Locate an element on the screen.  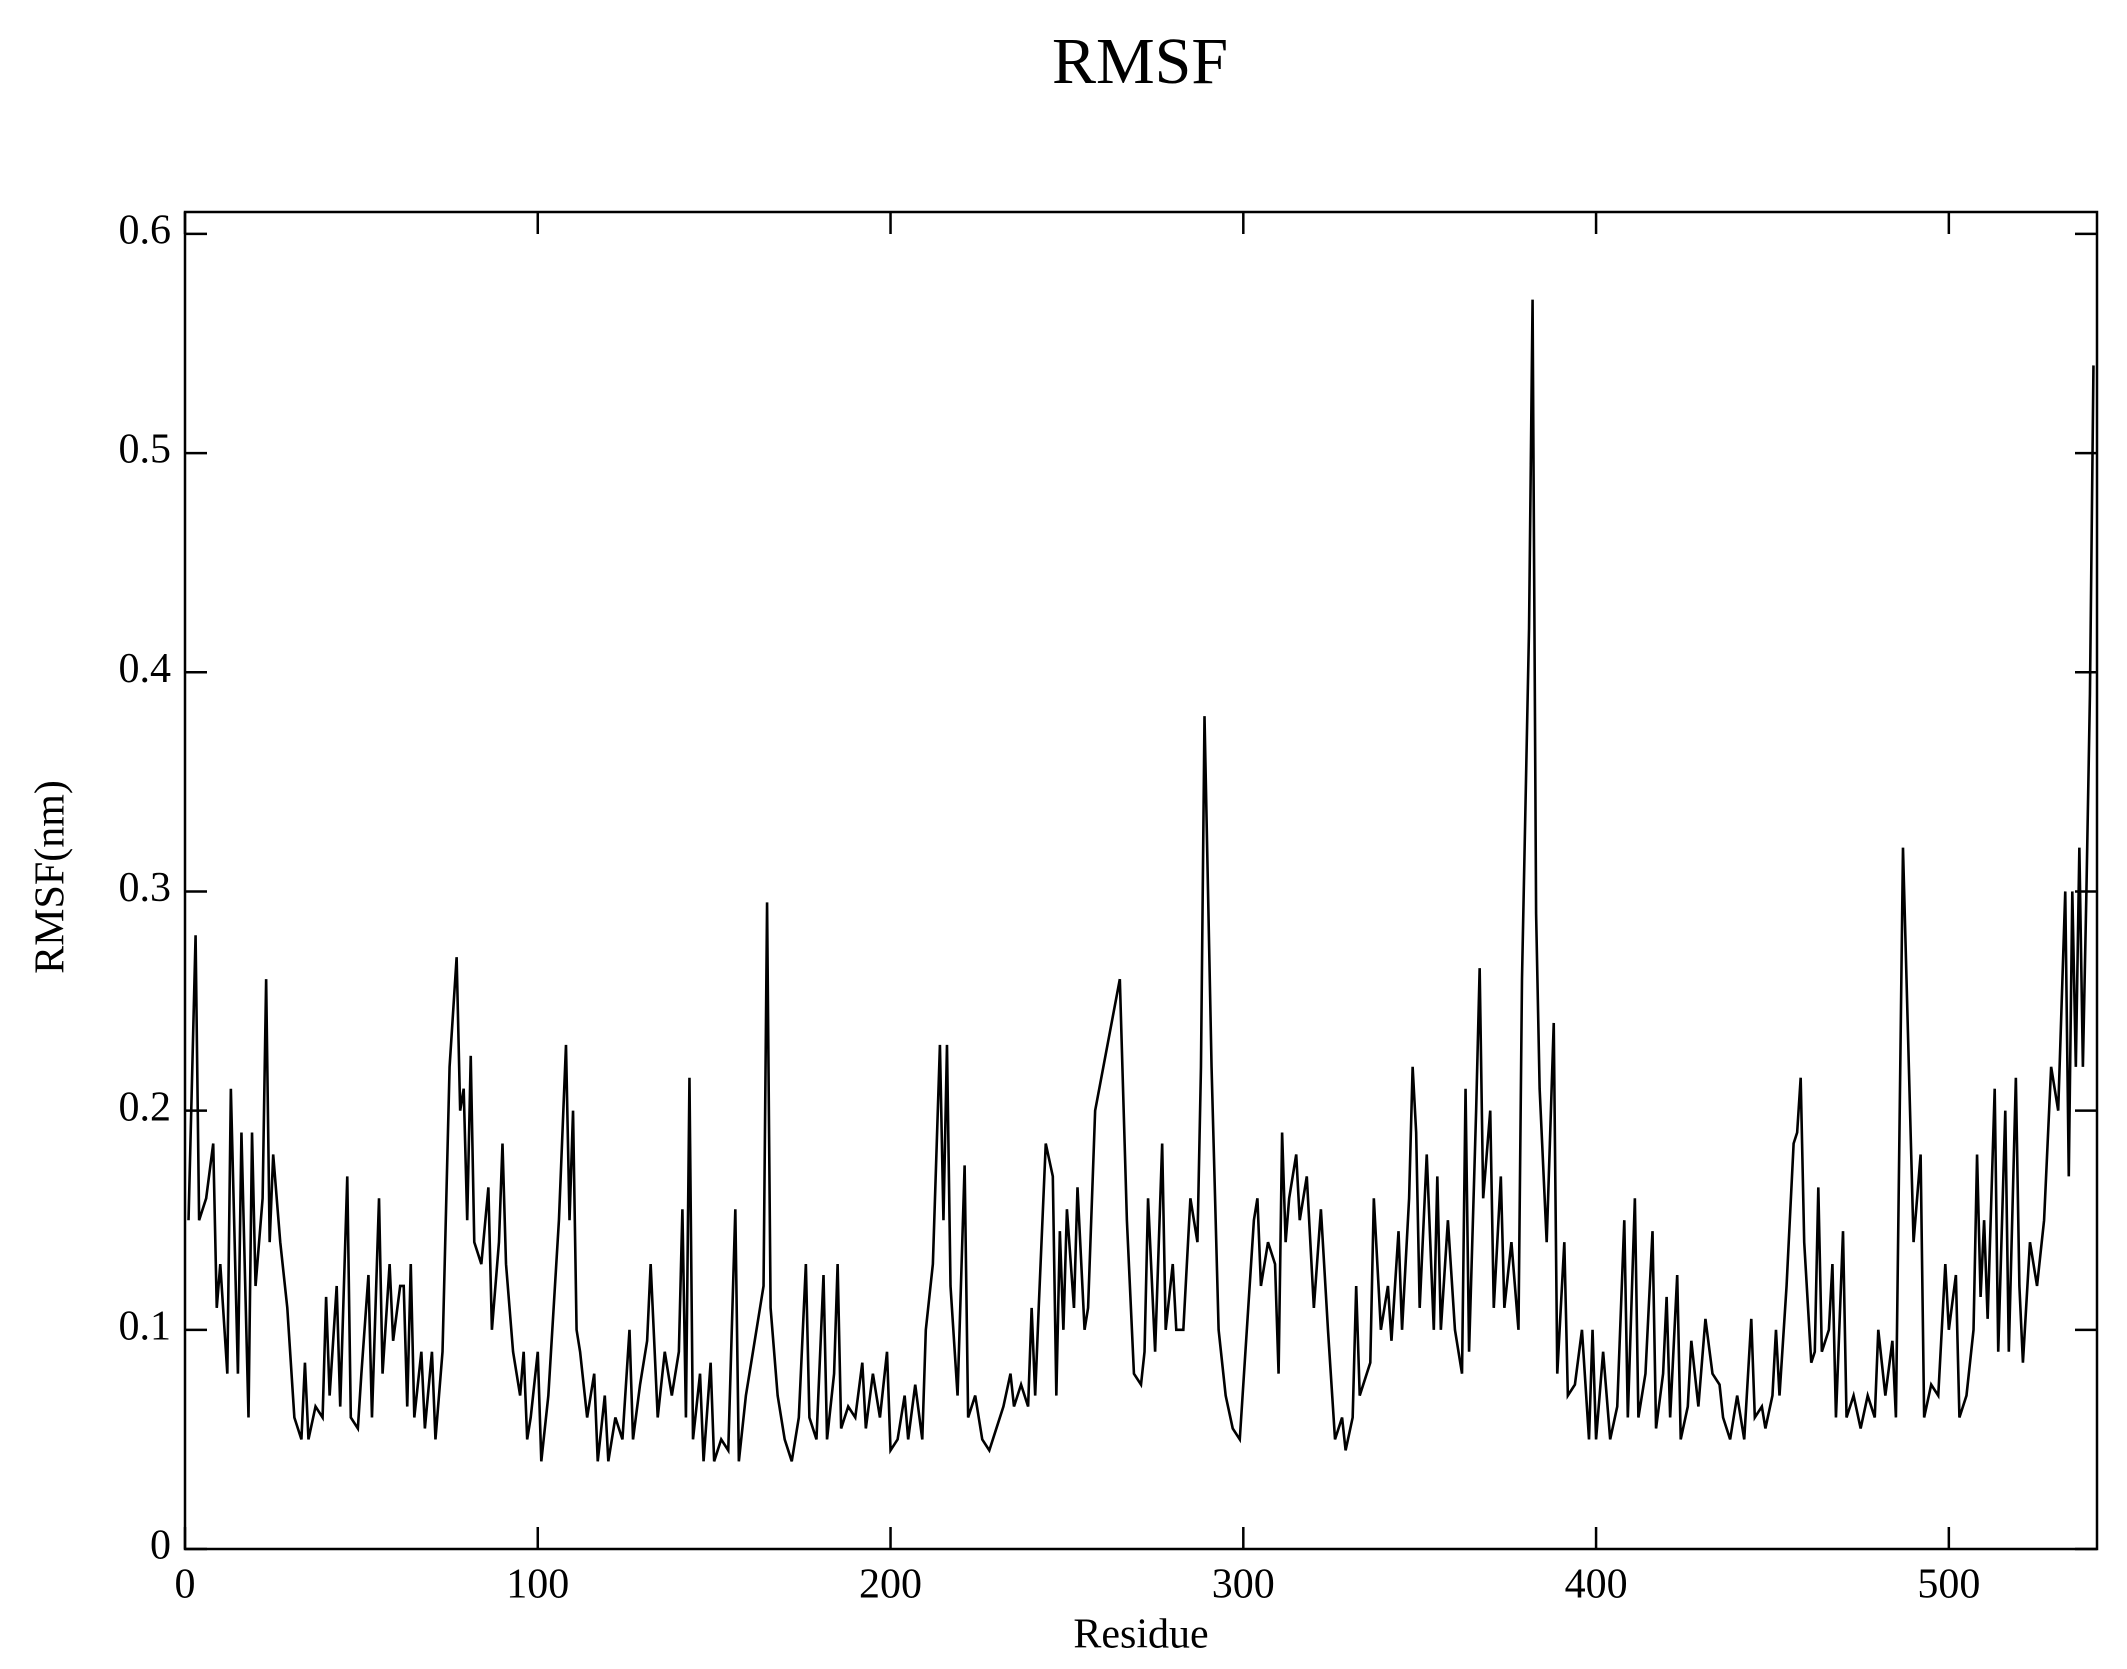
y-tick-label: 0.1 is located at coordinates (145, 1326).